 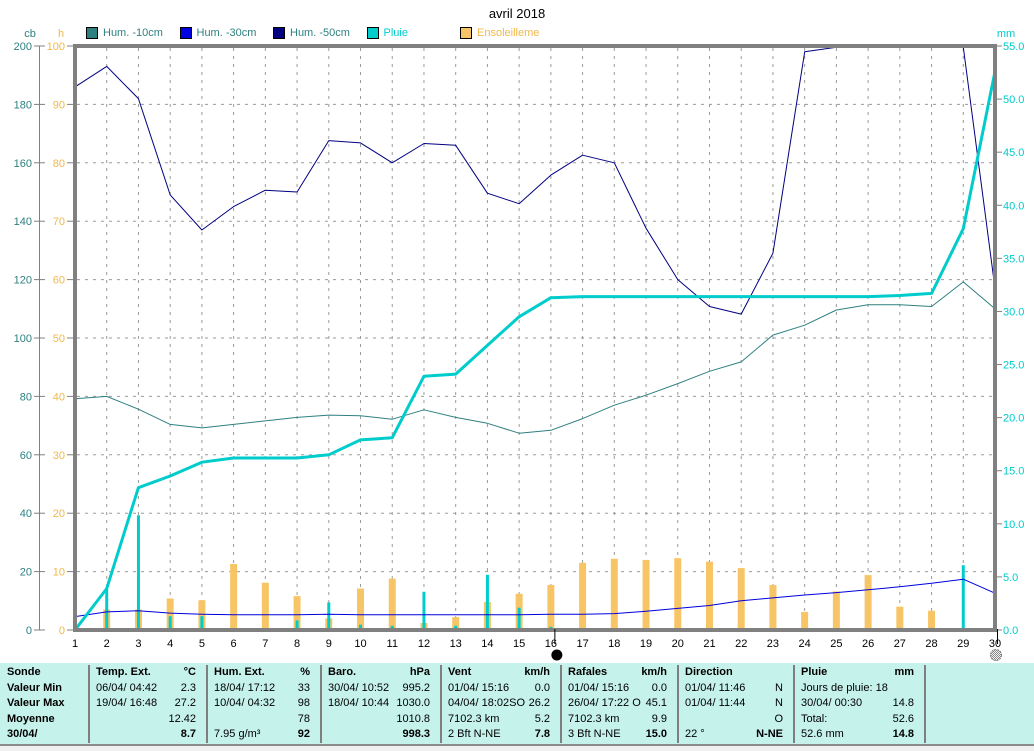 I want to click on table-column-header: Temp. Ext., so click(x=123, y=672).